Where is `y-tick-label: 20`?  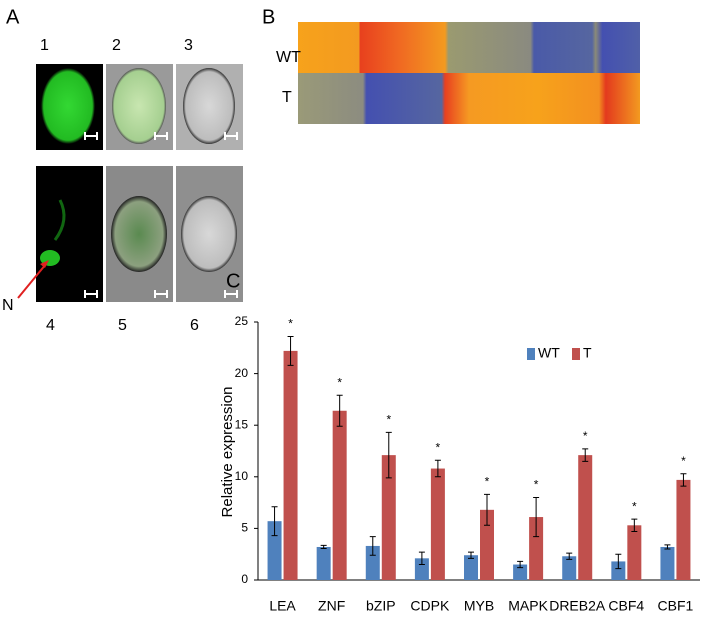 y-tick-label: 20 is located at coordinates (242, 373).